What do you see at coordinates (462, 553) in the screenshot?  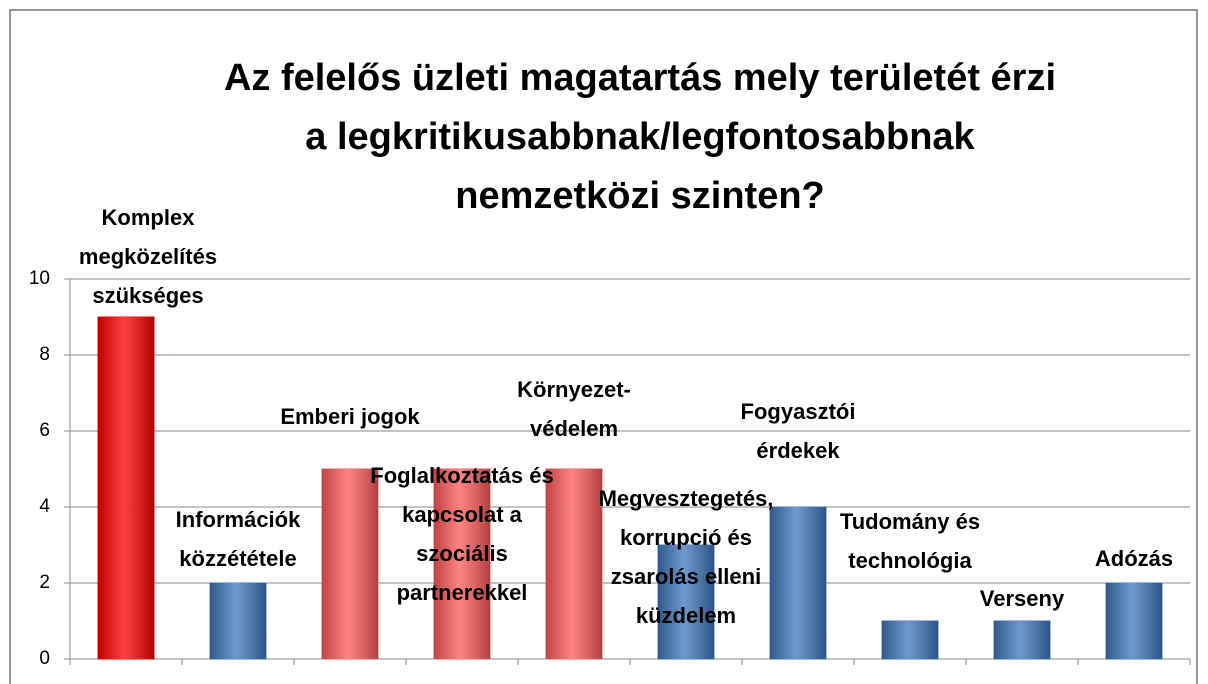 I see `category-label: szociális` at bounding box center [462, 553].